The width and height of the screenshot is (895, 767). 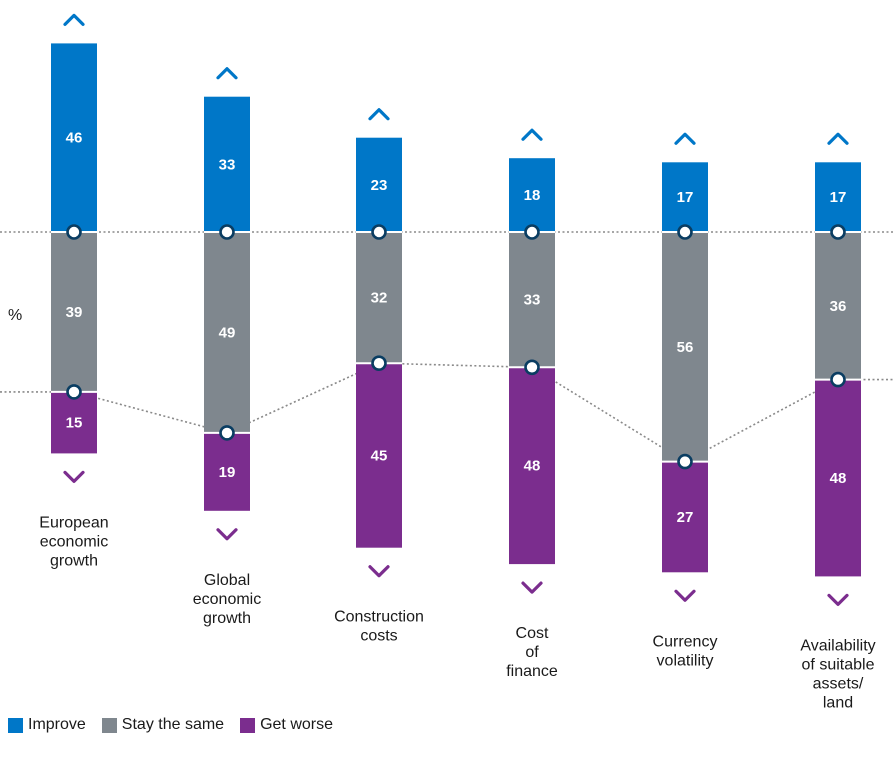 I want to click on reference-line-lower, so click(x=447, y=412).